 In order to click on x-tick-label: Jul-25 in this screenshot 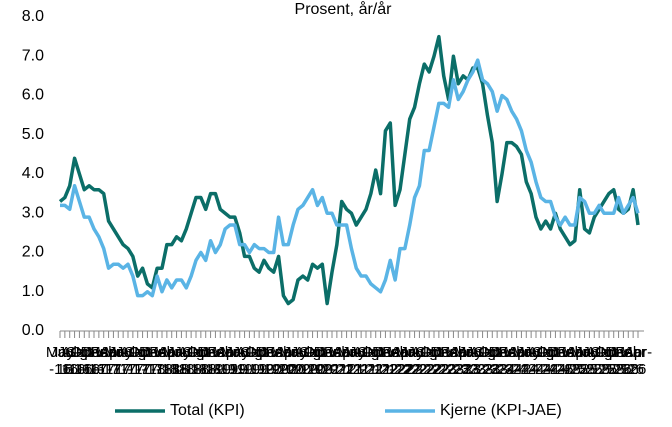, I will do `click(594, 361)`.